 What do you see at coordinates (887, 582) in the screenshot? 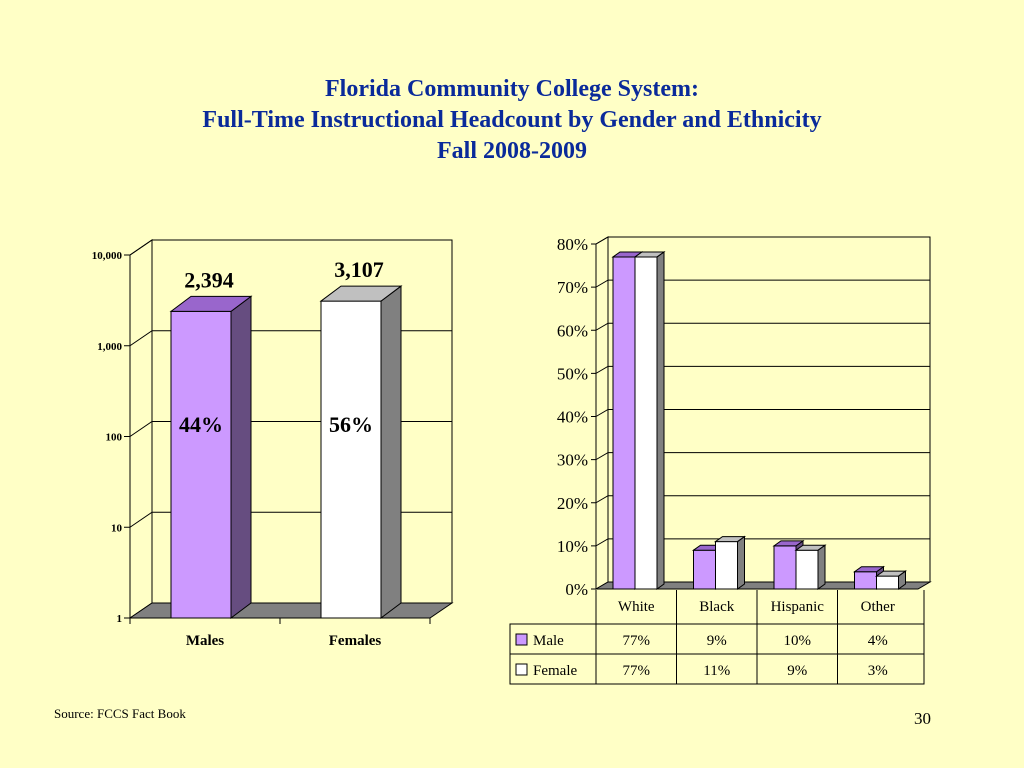
I see `bar-female-other` at bounding box center [887, 582].